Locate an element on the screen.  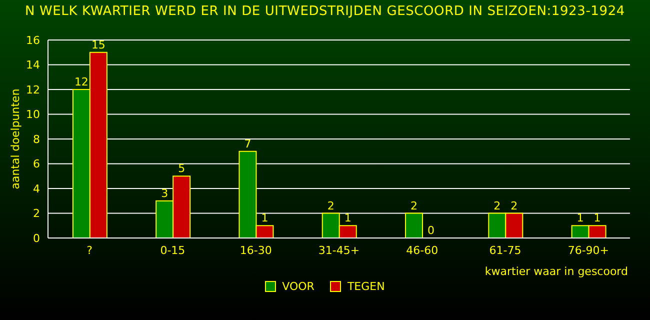
y-tick-label: 10 is located at coordinates (33, 115).